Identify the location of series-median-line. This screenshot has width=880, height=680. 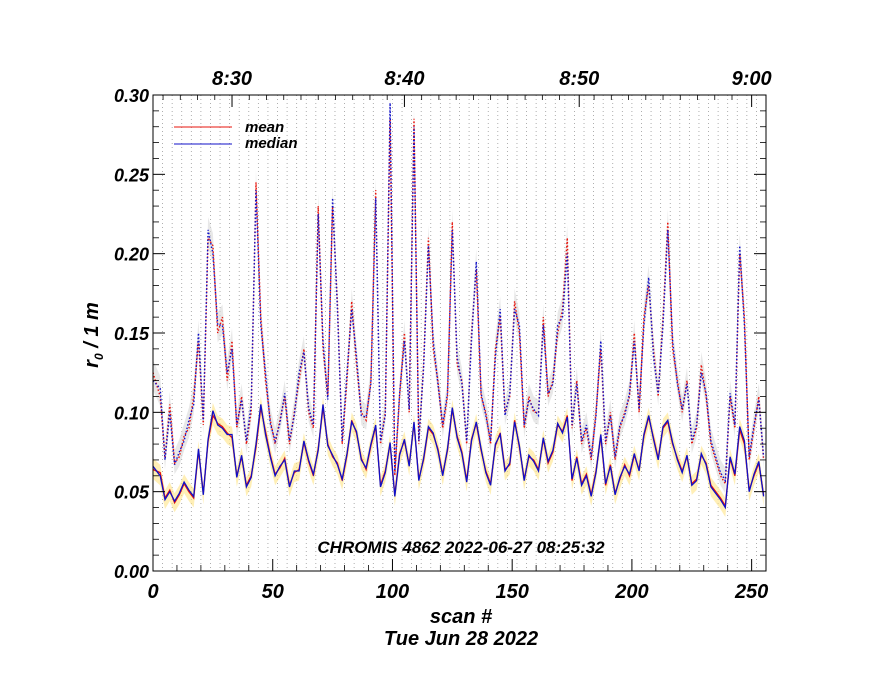
(458, 457).